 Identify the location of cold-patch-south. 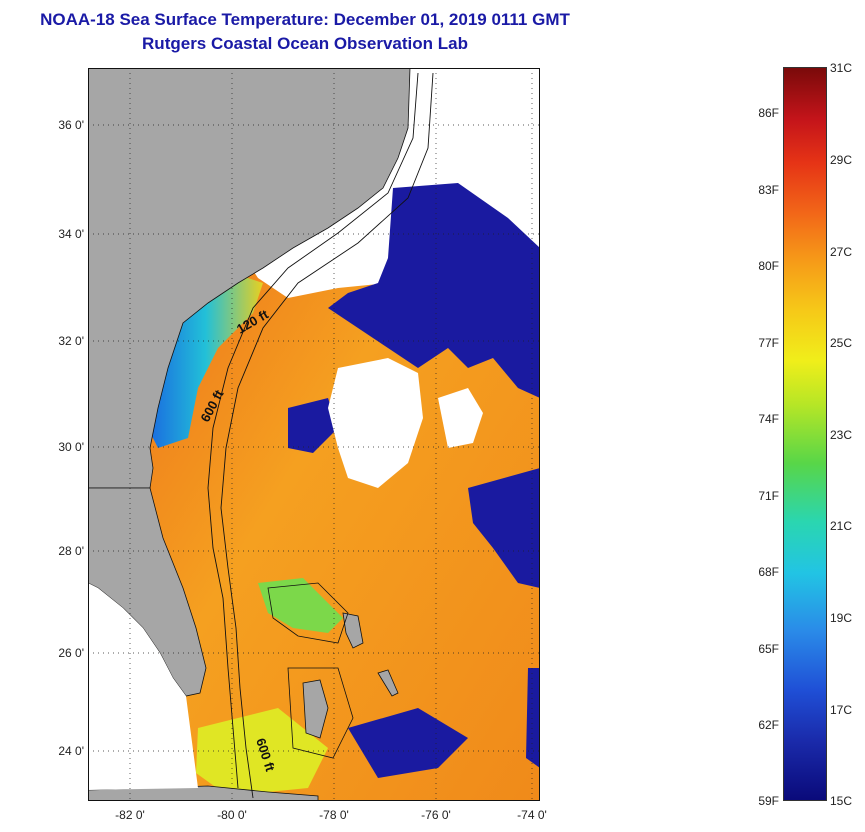
(408, 743).